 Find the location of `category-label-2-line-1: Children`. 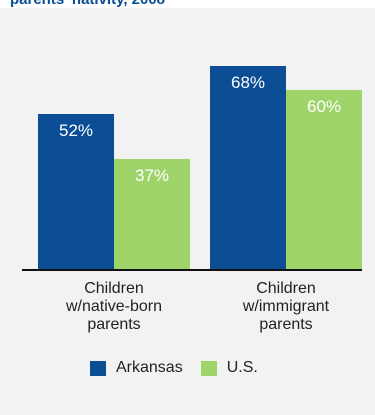

category-label-2-line-1: Children is located at coordinates (286, 288).